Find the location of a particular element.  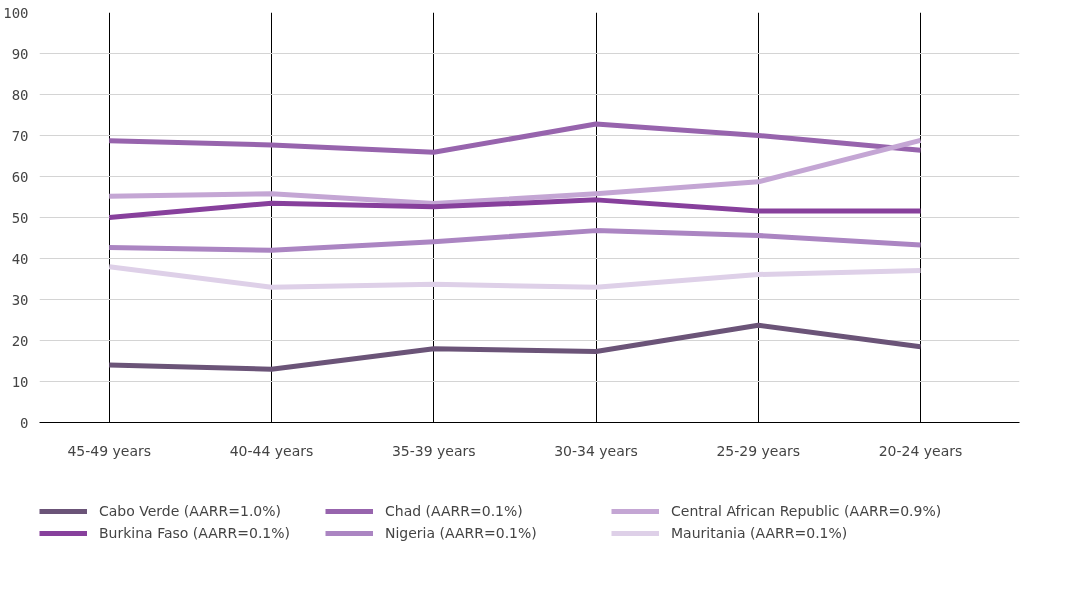

x-tick-label: 40-44 years is located at coordinates (271, 450).